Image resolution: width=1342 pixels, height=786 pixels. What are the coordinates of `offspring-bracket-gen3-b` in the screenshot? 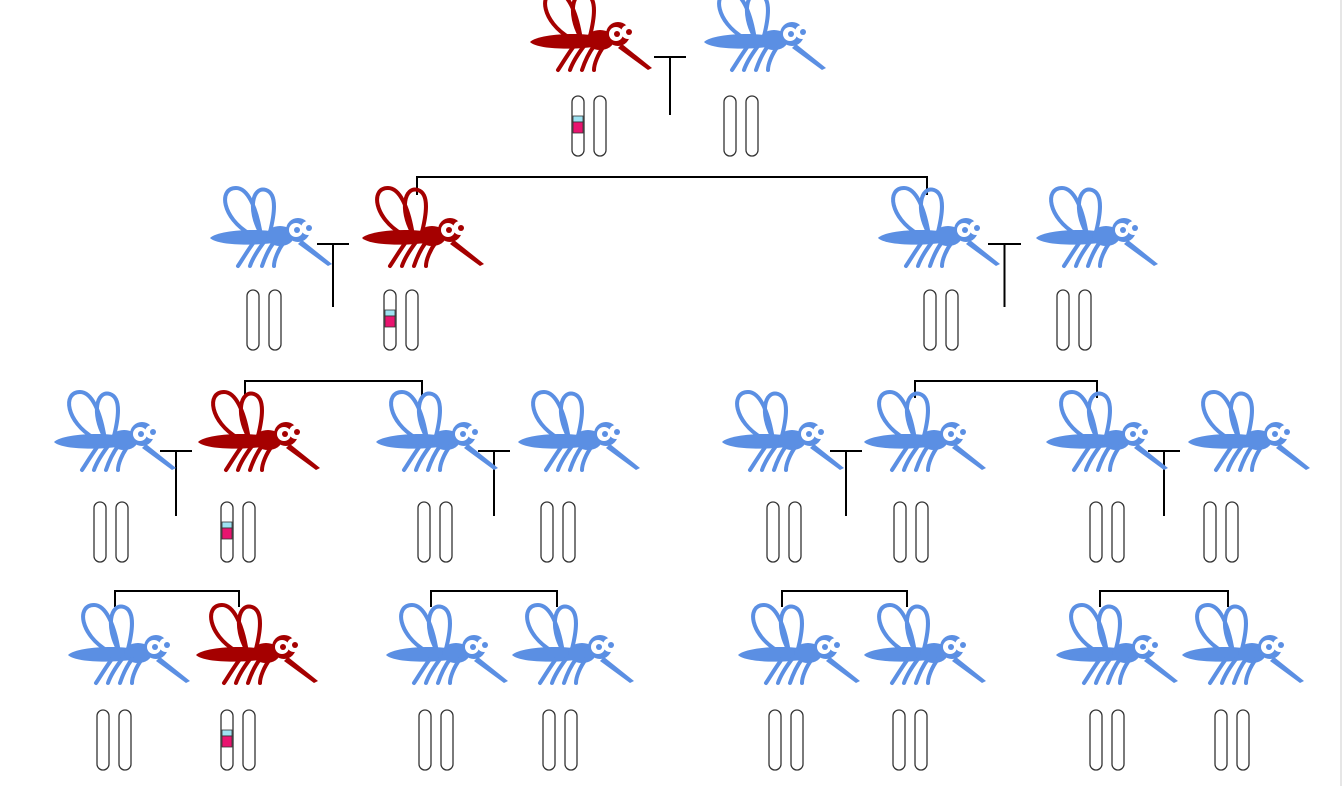 It's located at (494, 598).